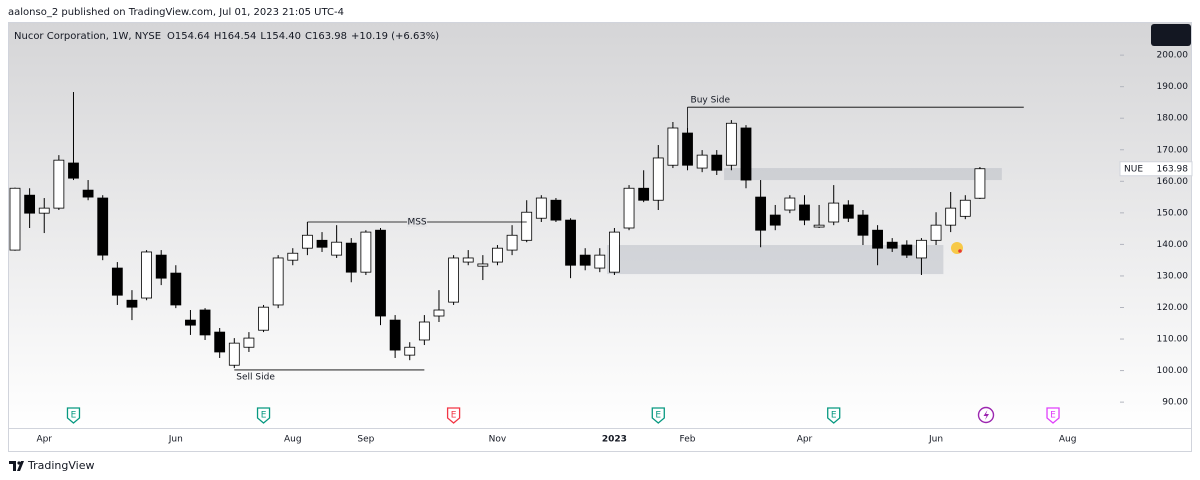 The width and height of the screenshot is (1200, 480). What do you see at coordinates (280, 36) in the screenshot?
I see `legend-low: L154.40` at bounding box center [280, 36].